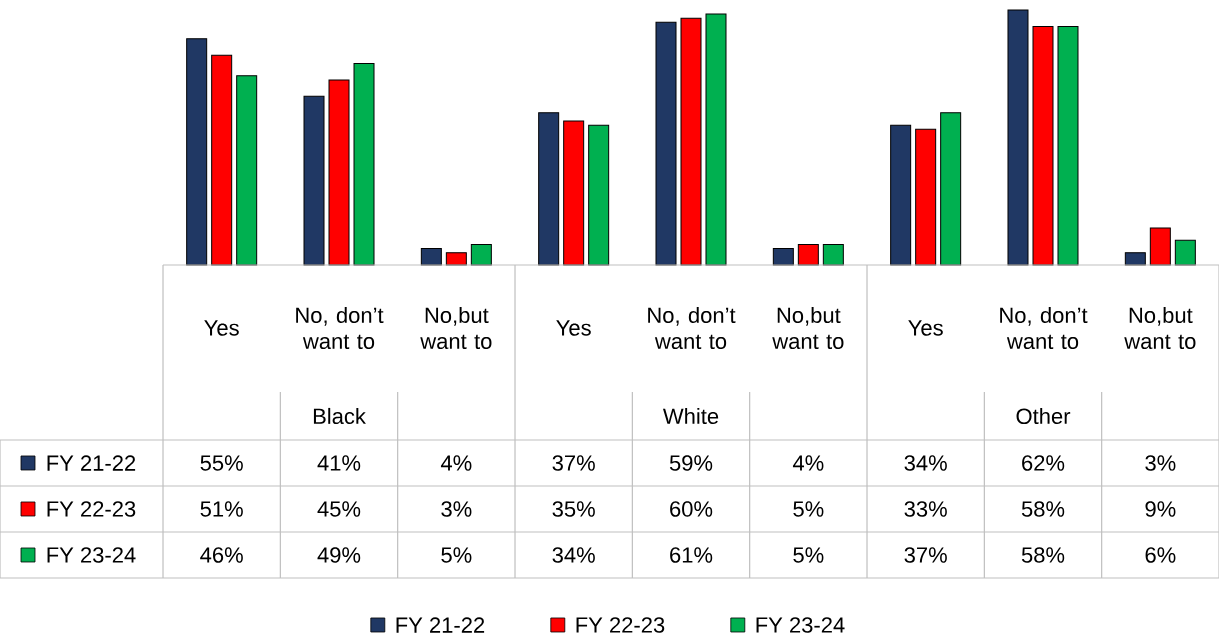 The image size is (1219, 640). What do you see at coordinates (339, 416) in the screenshot?
I see `text: Black` at bounding box center [339, 416].